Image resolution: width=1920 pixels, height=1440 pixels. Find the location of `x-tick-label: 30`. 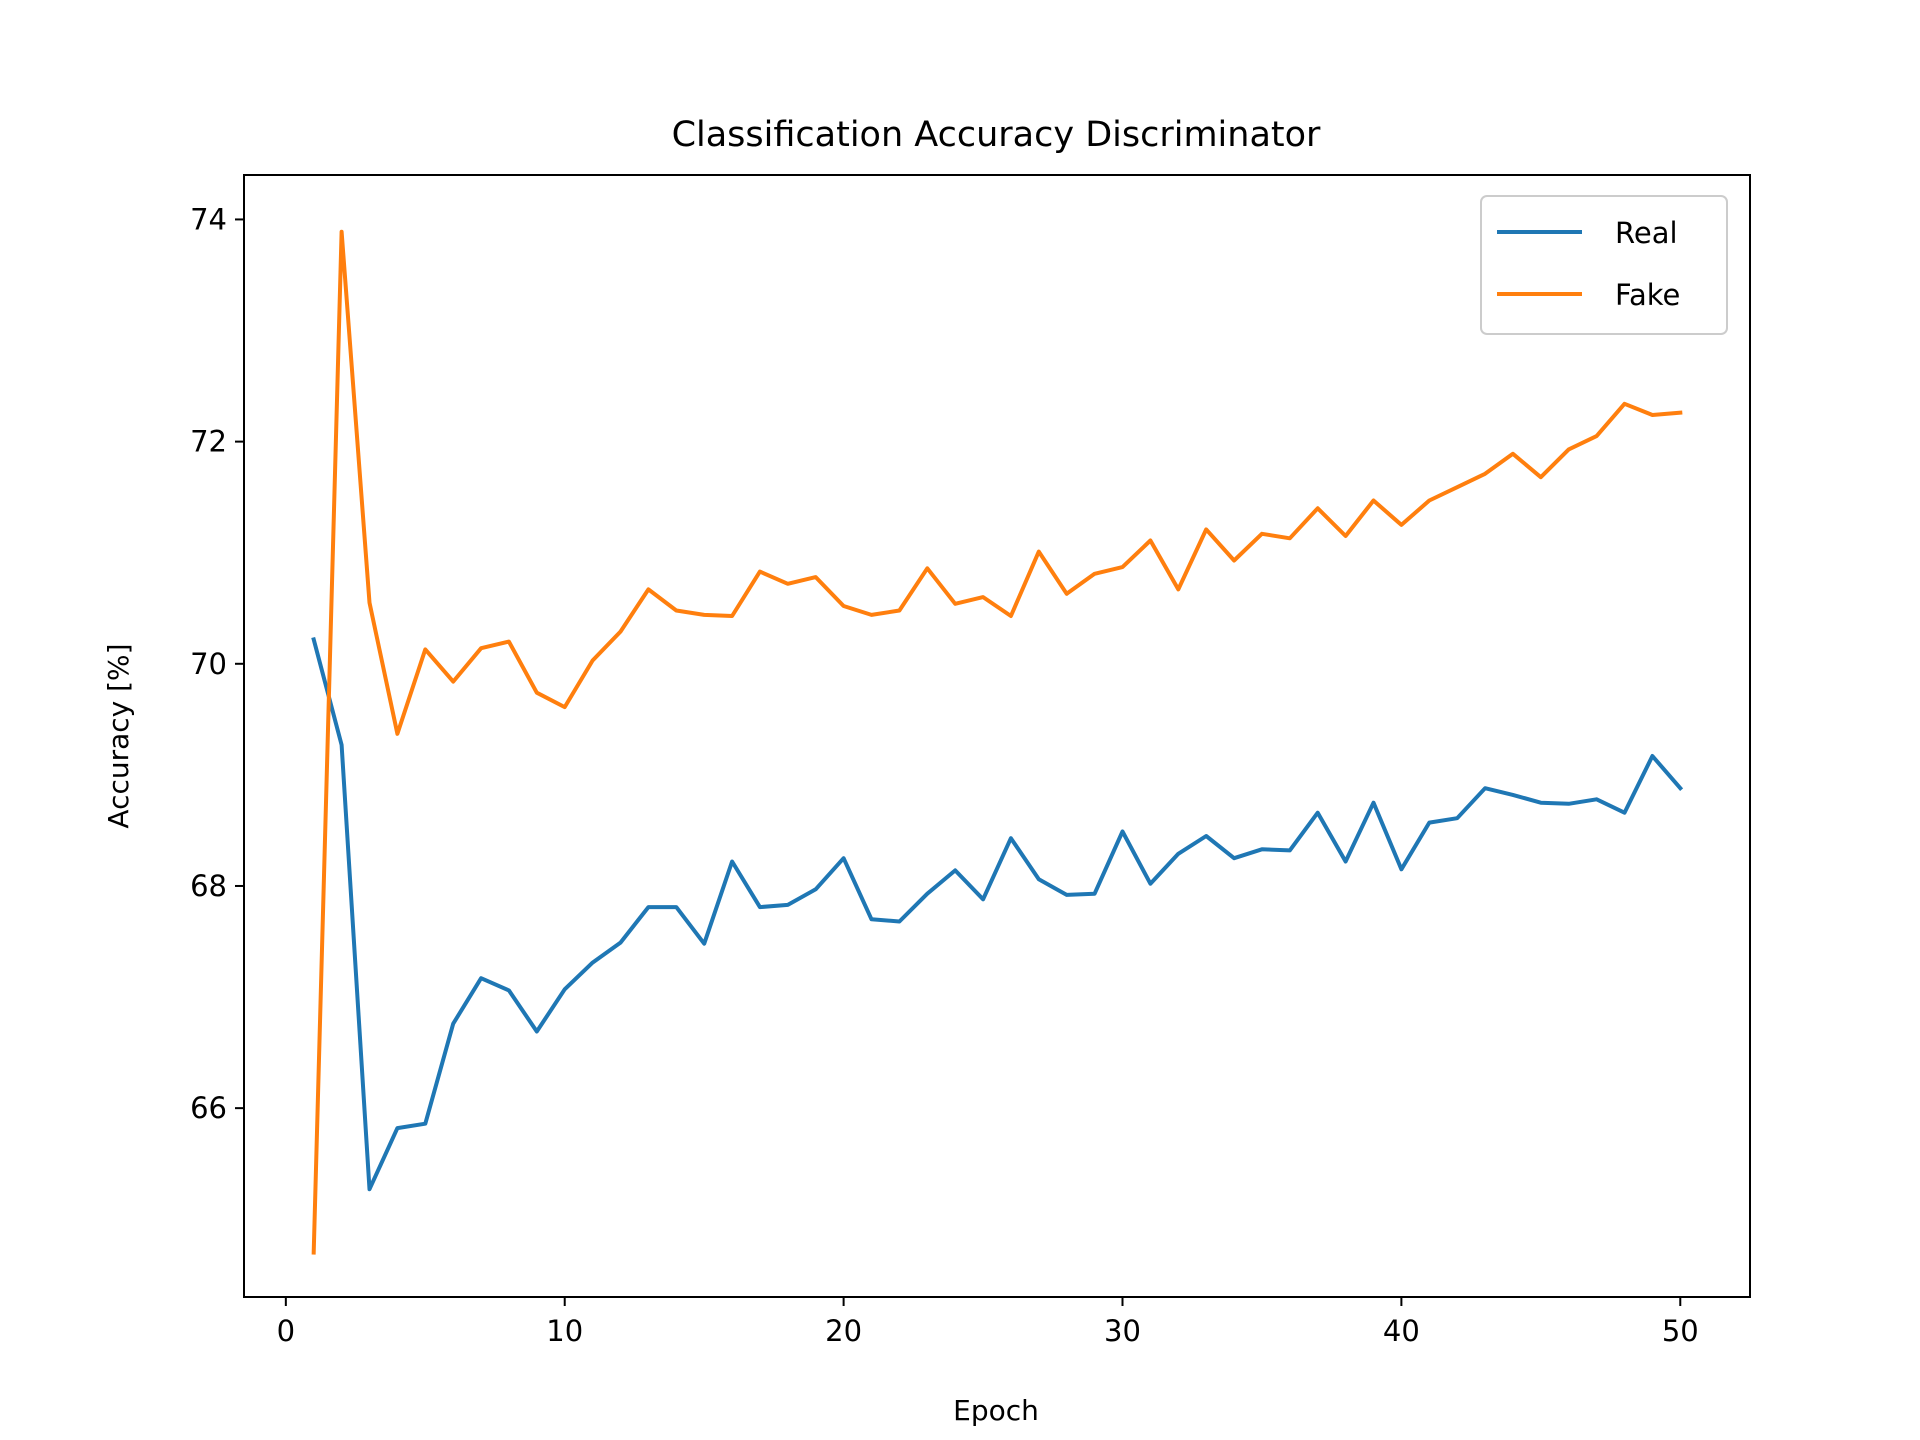

x-tick-label: 30 is located at coordinates (1122, 1331).